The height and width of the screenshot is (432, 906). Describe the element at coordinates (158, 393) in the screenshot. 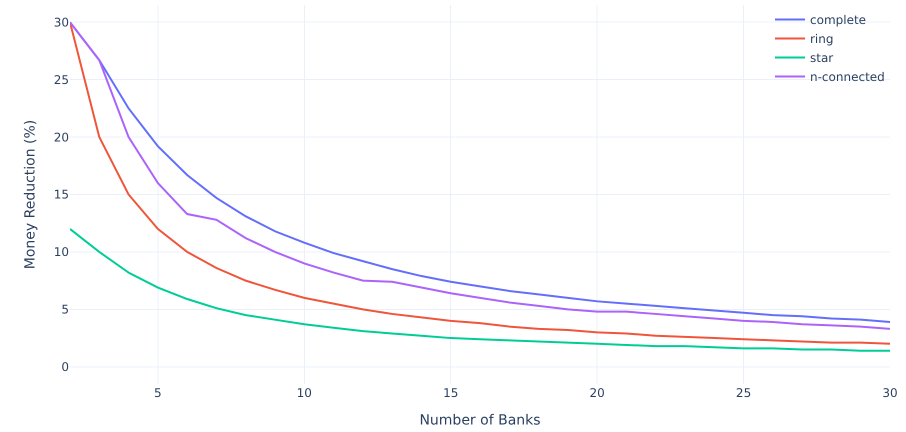

I see `x-tick-label: 5` at that location.